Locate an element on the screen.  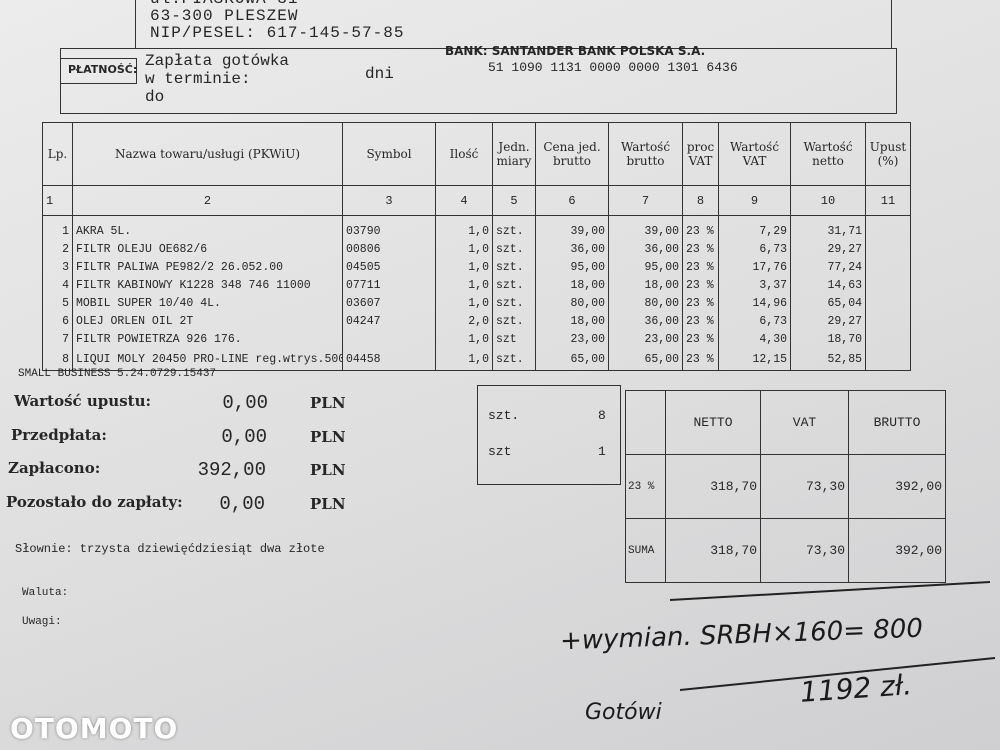
column-header: Jedn. miary is located at coordinates (514, 154).